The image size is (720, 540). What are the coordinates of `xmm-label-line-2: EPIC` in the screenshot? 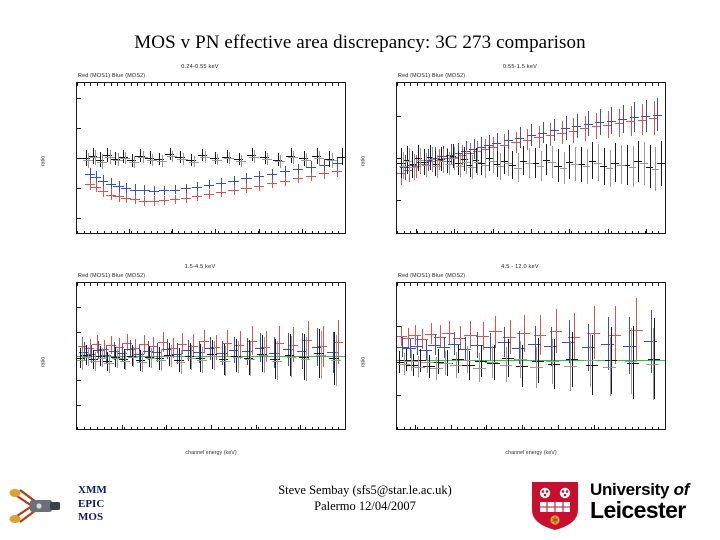 It's located at (91, 503).